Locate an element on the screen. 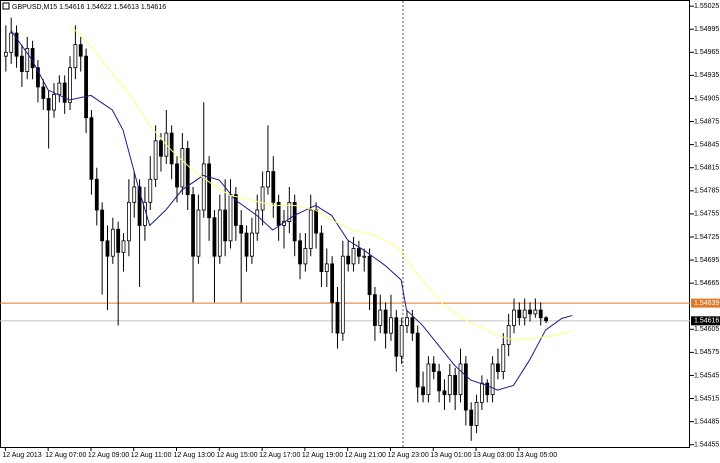  level-line-label-bg is located at coordinates (705, 303).